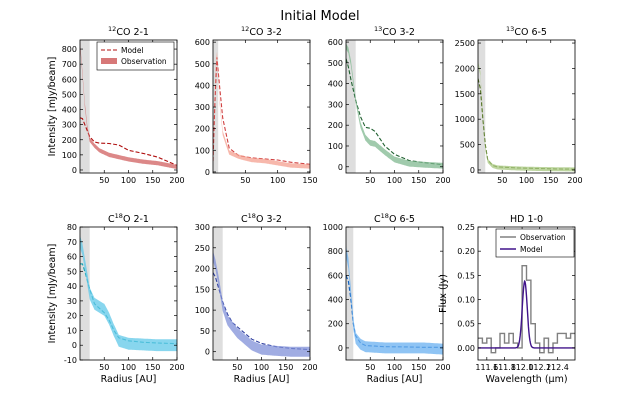 This screenshot has width=640, height=400. What do you see at coordinates (72, 257) in the screenshot?
I see `y-tick-label: 60` at bounding box center [72, 257].